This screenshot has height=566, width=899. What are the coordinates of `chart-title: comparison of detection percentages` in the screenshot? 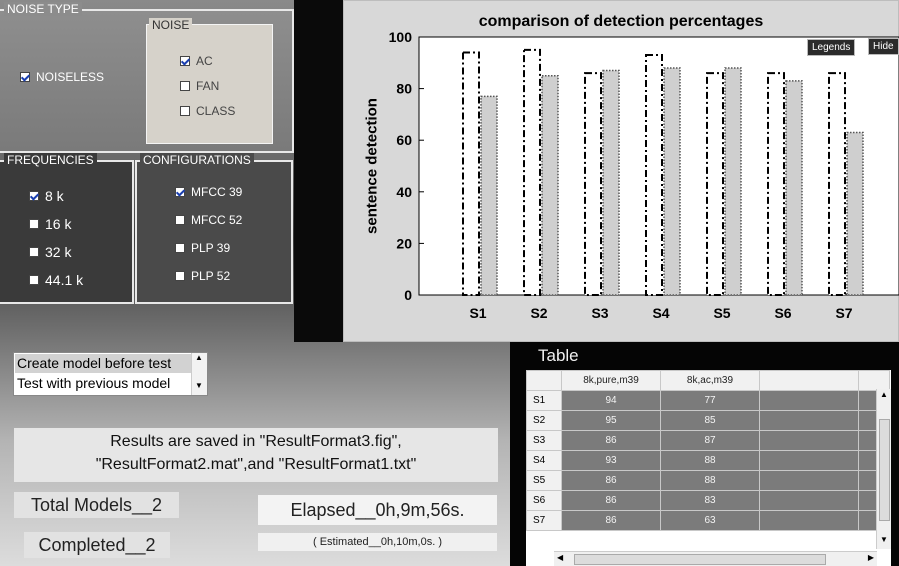 It's located at (621, 21).